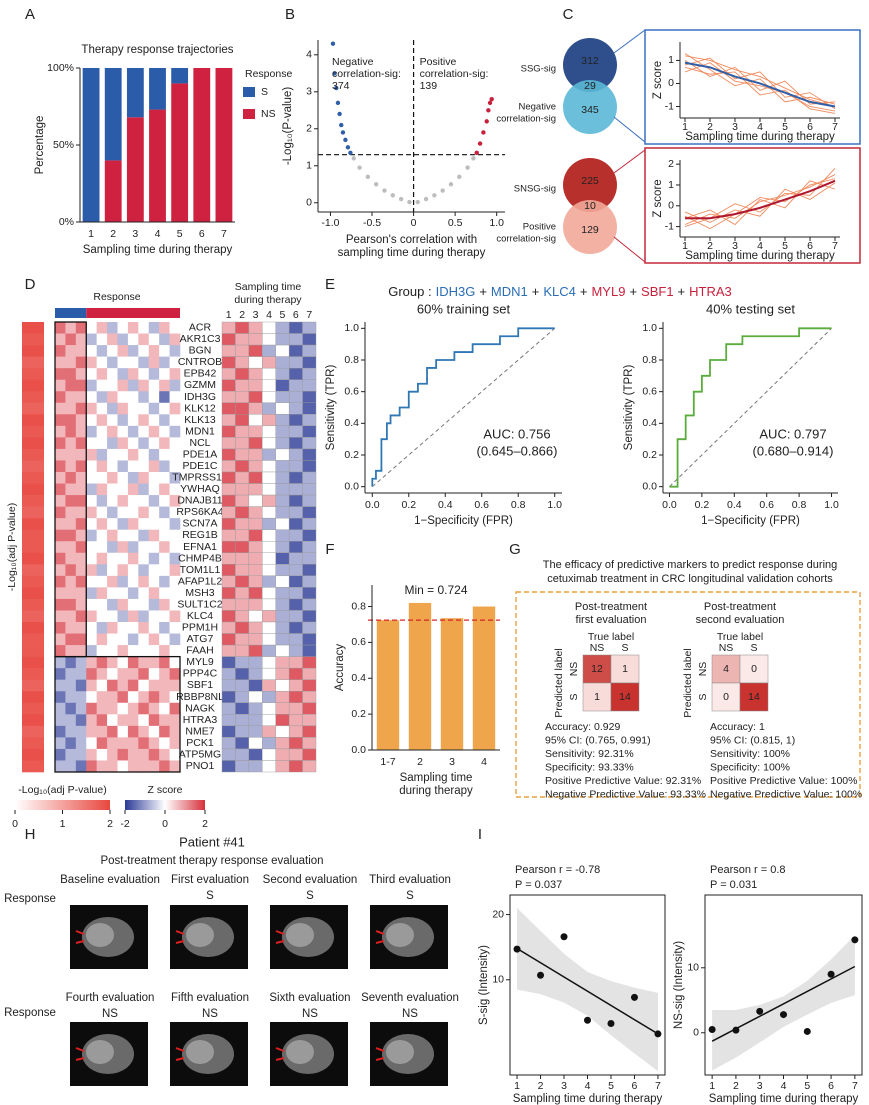 The height and width of the screenshot is (1105, 869). Describe the element at coordinates (117, 714) in the screenshot. I see `group-outline` at that location.